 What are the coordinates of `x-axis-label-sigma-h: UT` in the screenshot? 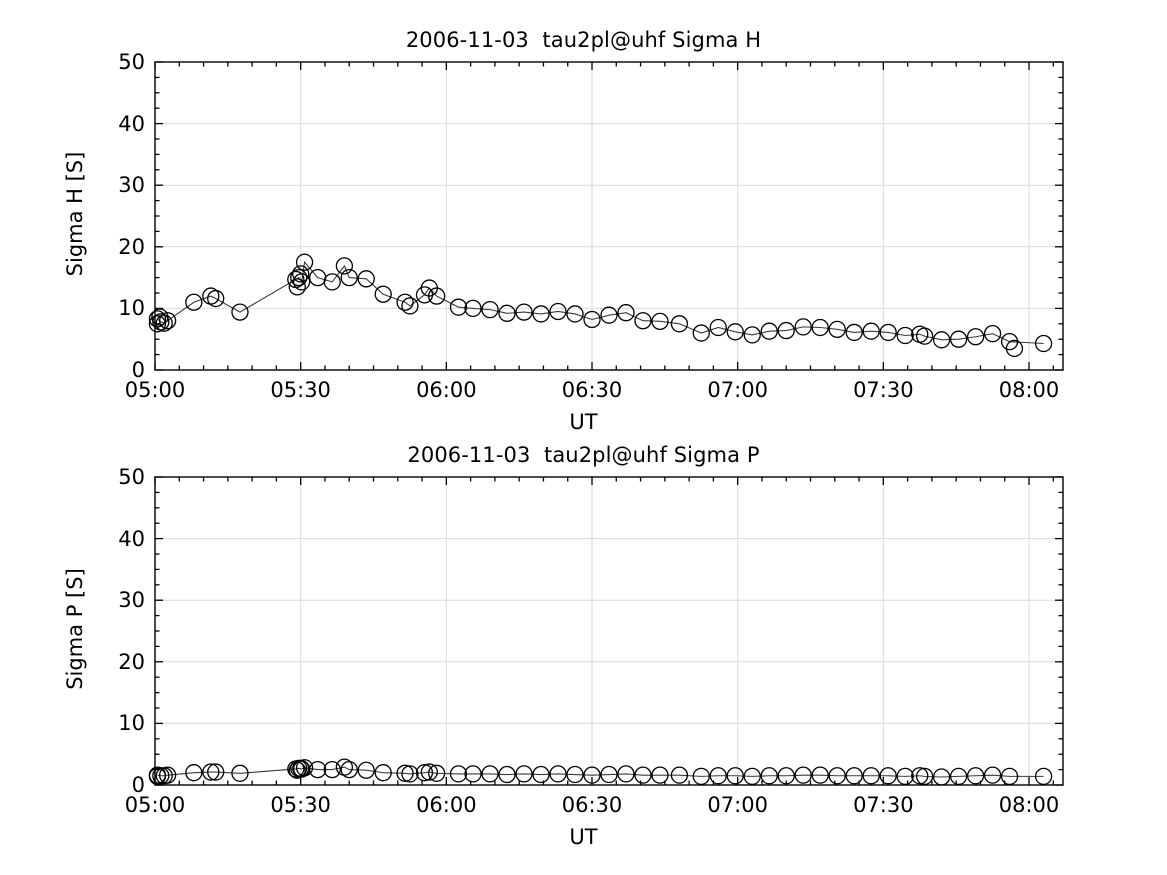 It's located at (583, 422).